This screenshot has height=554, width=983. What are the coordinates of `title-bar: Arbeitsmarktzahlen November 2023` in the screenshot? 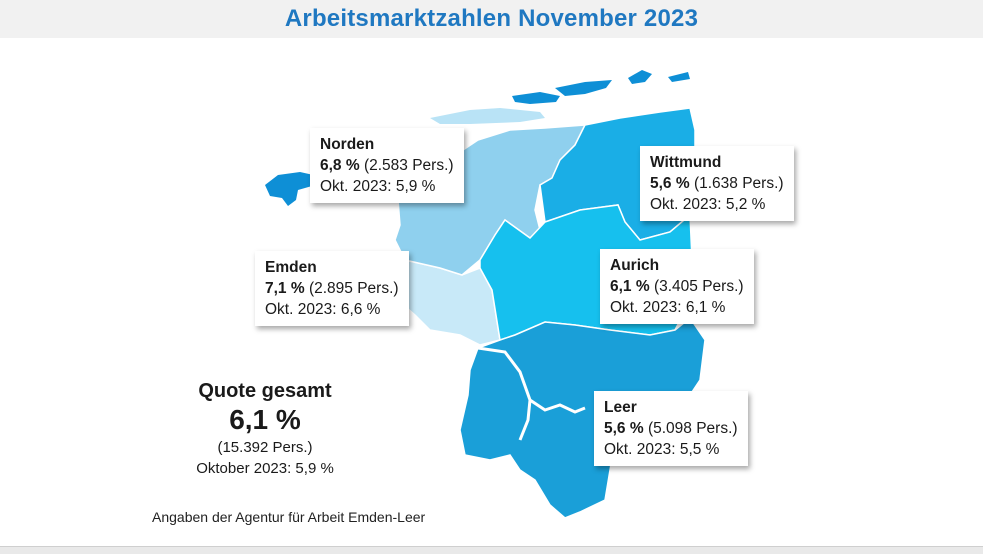 It's located at (491, 19).